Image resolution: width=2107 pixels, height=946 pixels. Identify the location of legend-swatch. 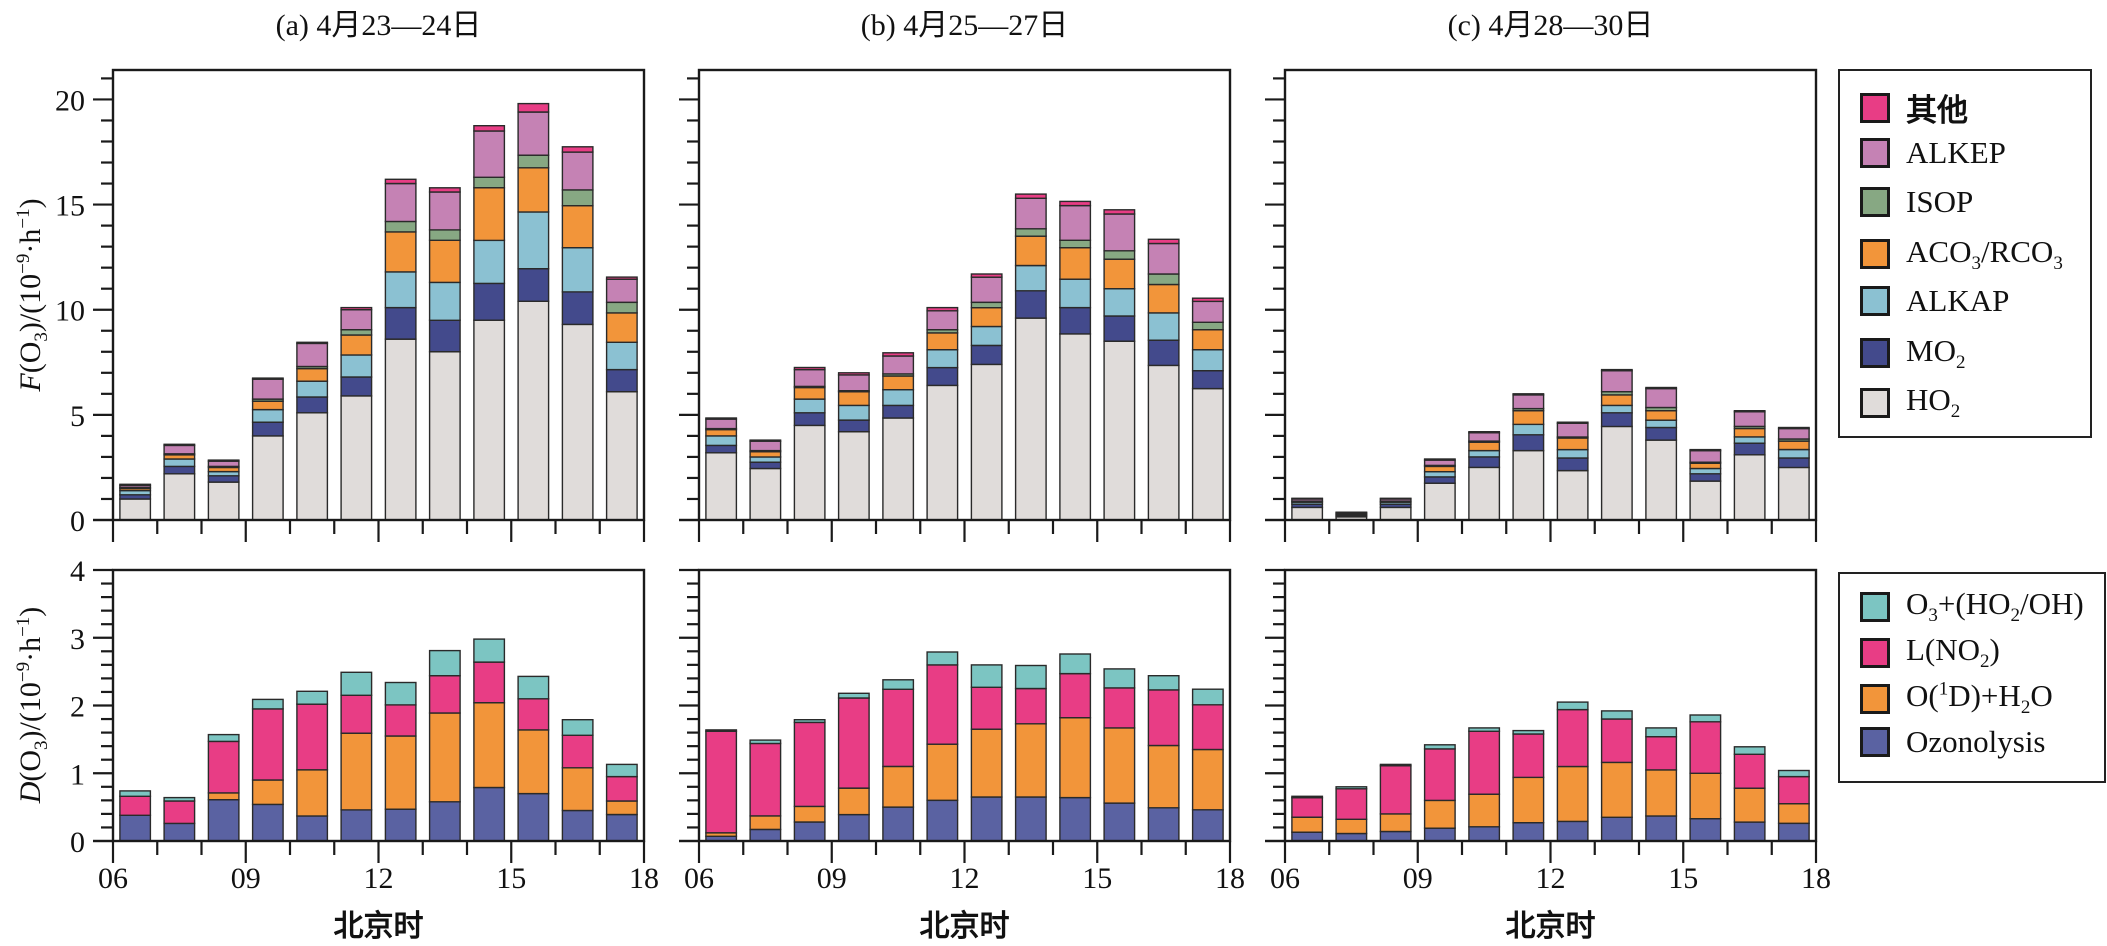
(1875, 606).